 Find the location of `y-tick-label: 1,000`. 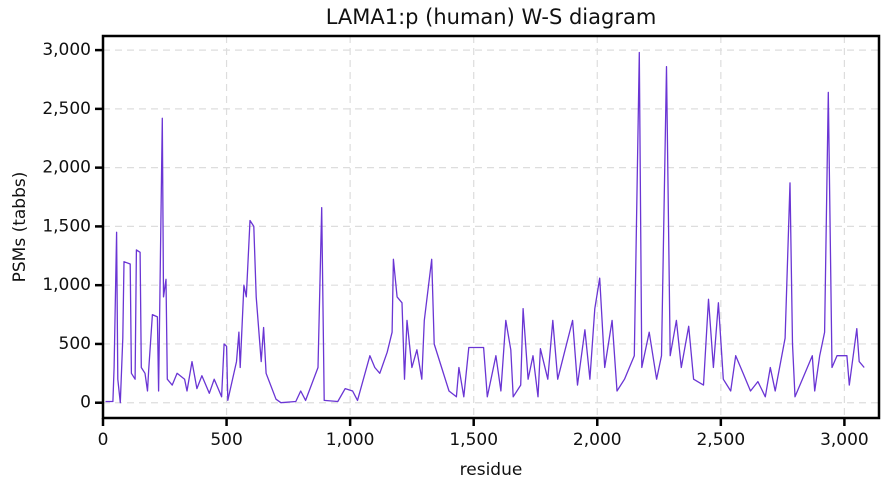

y-tick-label: 1,000 is located at coordinates (66, 285).